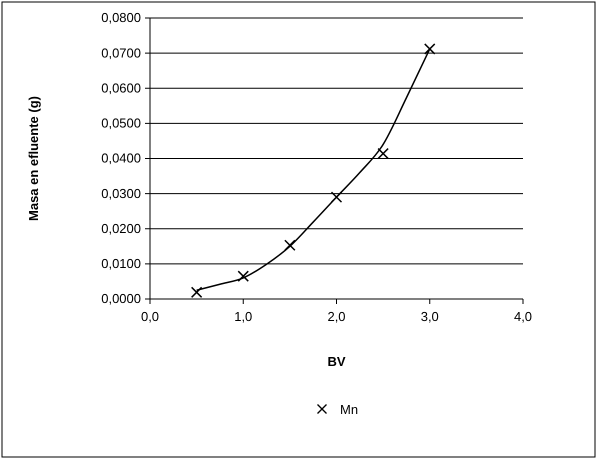 This screenshot has width=597, height=459. Describe the element at coordinates (121, 18) in the screenshot. I see `y-tick-label: 0,0800` at that location.